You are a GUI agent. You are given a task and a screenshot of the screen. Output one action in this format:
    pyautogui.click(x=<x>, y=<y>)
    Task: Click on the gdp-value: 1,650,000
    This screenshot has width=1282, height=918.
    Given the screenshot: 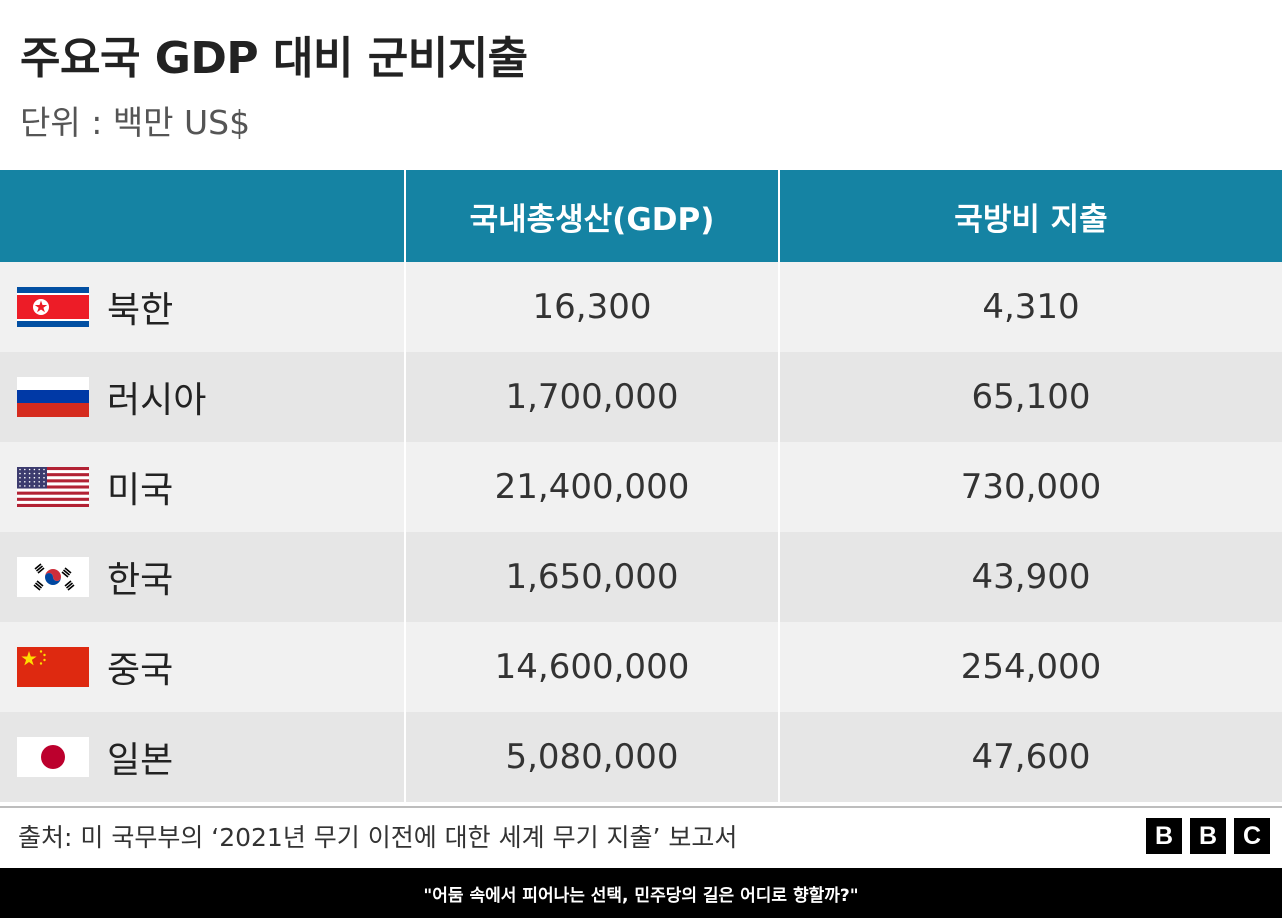 What is the action you would take?
    pyautogui.click(x=591, y=577)
    